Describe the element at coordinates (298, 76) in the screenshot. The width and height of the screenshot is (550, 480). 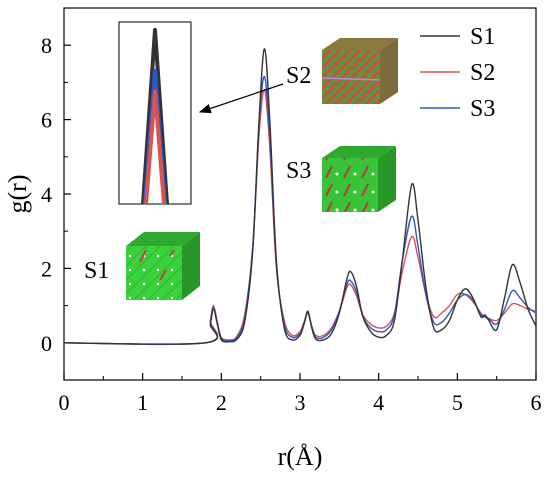
I see `annotation-s2: S2` at that location.